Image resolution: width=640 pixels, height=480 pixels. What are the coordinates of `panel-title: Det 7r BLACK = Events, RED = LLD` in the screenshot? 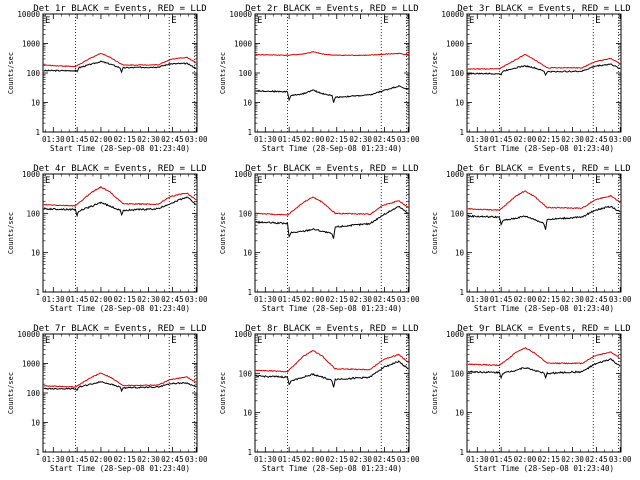 It's located at (119, 329).